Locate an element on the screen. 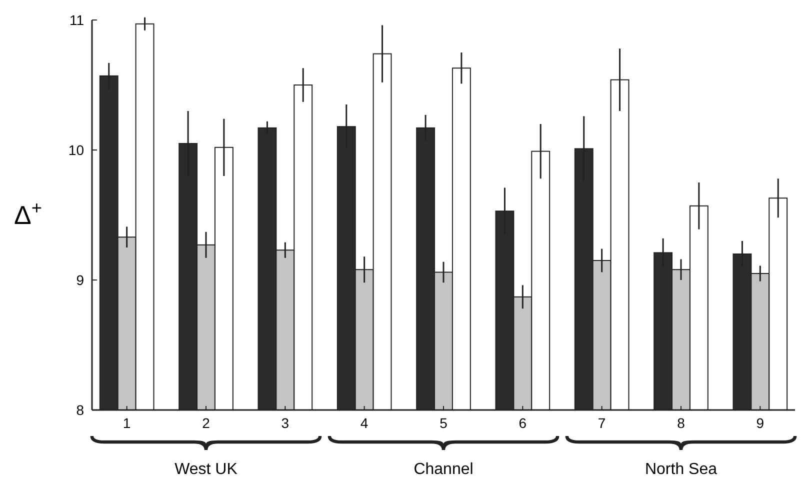 The image size is (807, 496). y-axis-title: Δ$^{+}$ is located at coordinates (28, 214).